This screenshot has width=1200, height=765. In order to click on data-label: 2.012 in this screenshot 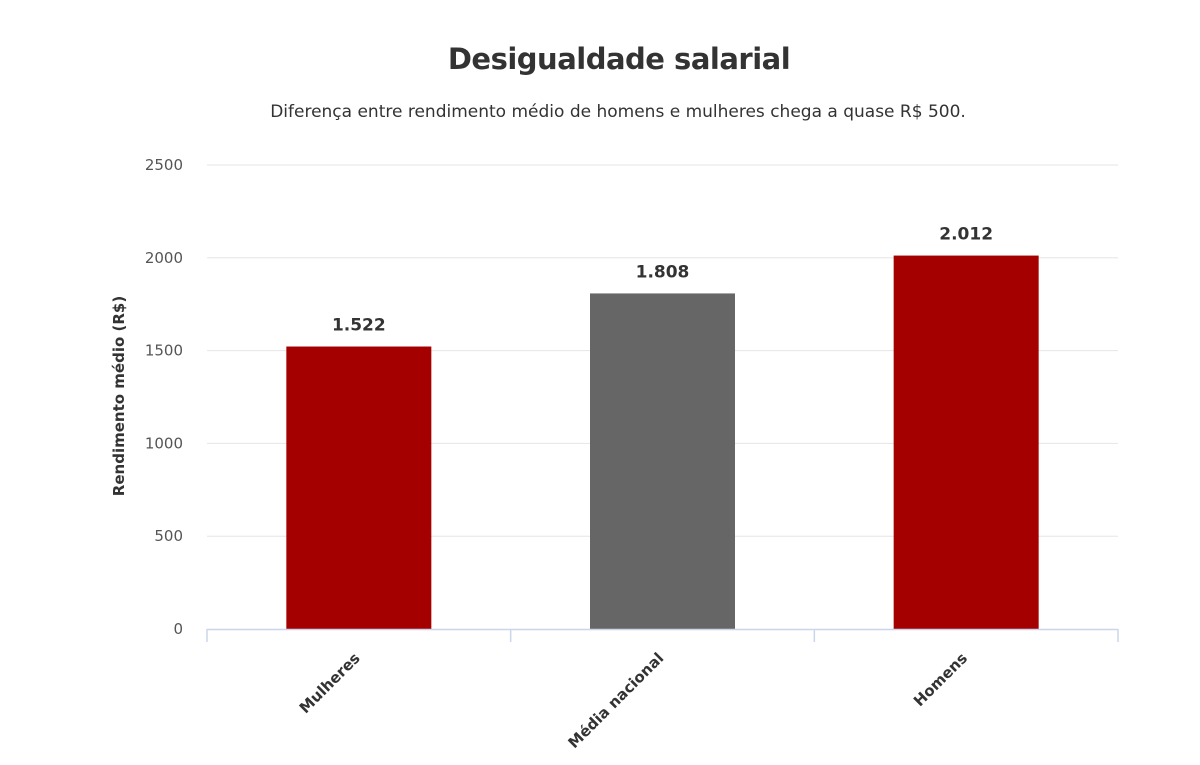, I will do `click(966, 235)`.